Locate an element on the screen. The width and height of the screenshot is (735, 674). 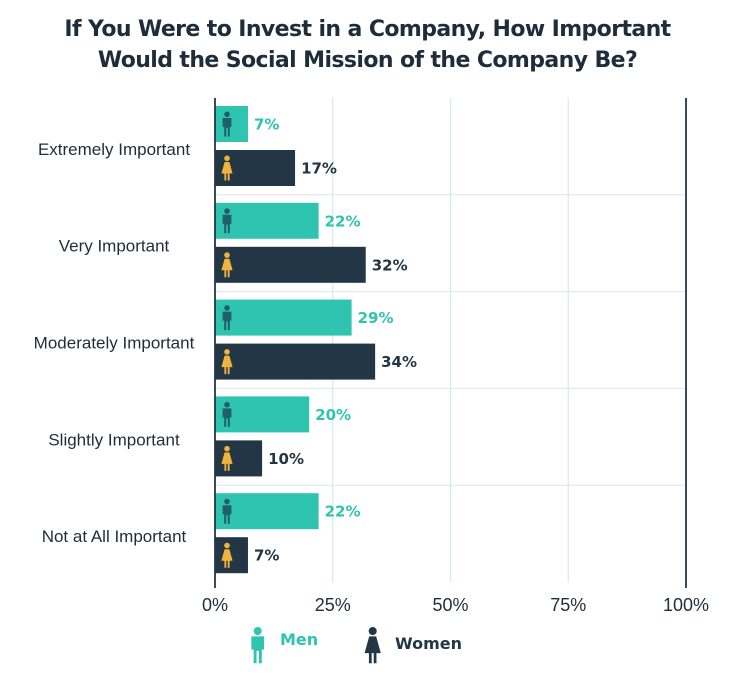
category-label-not-at-all-important: Not at All Important is located at coordinates (114, 536).